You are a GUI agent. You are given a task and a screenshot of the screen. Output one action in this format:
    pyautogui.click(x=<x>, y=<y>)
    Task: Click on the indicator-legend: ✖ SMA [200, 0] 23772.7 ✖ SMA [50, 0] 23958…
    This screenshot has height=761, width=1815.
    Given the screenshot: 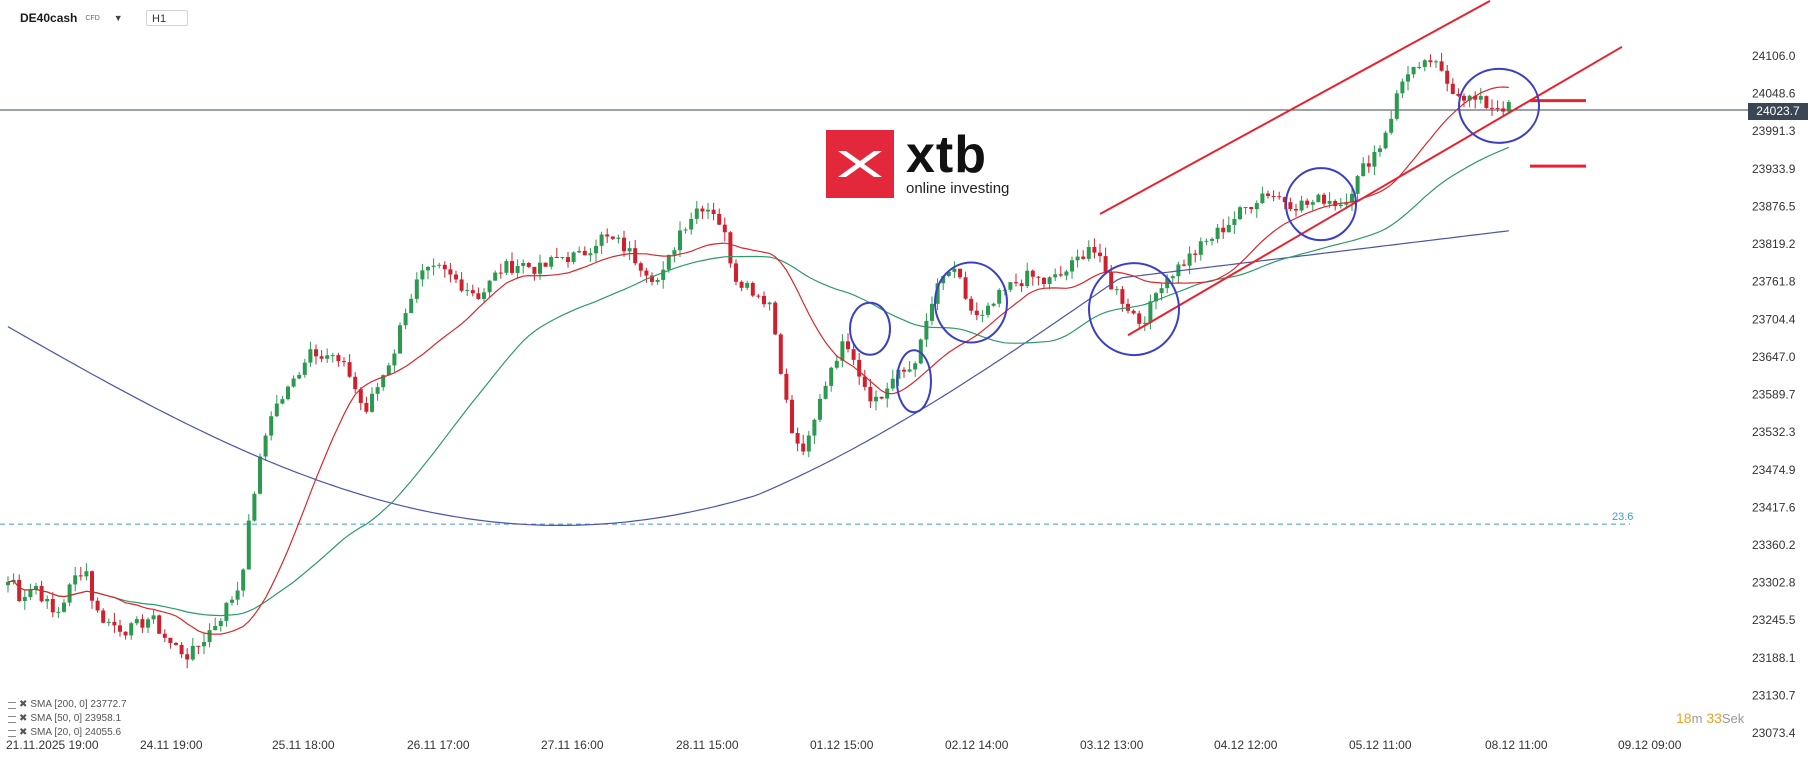 What is the action you would take?
    pyautogui.click(x=67, y=719)
    